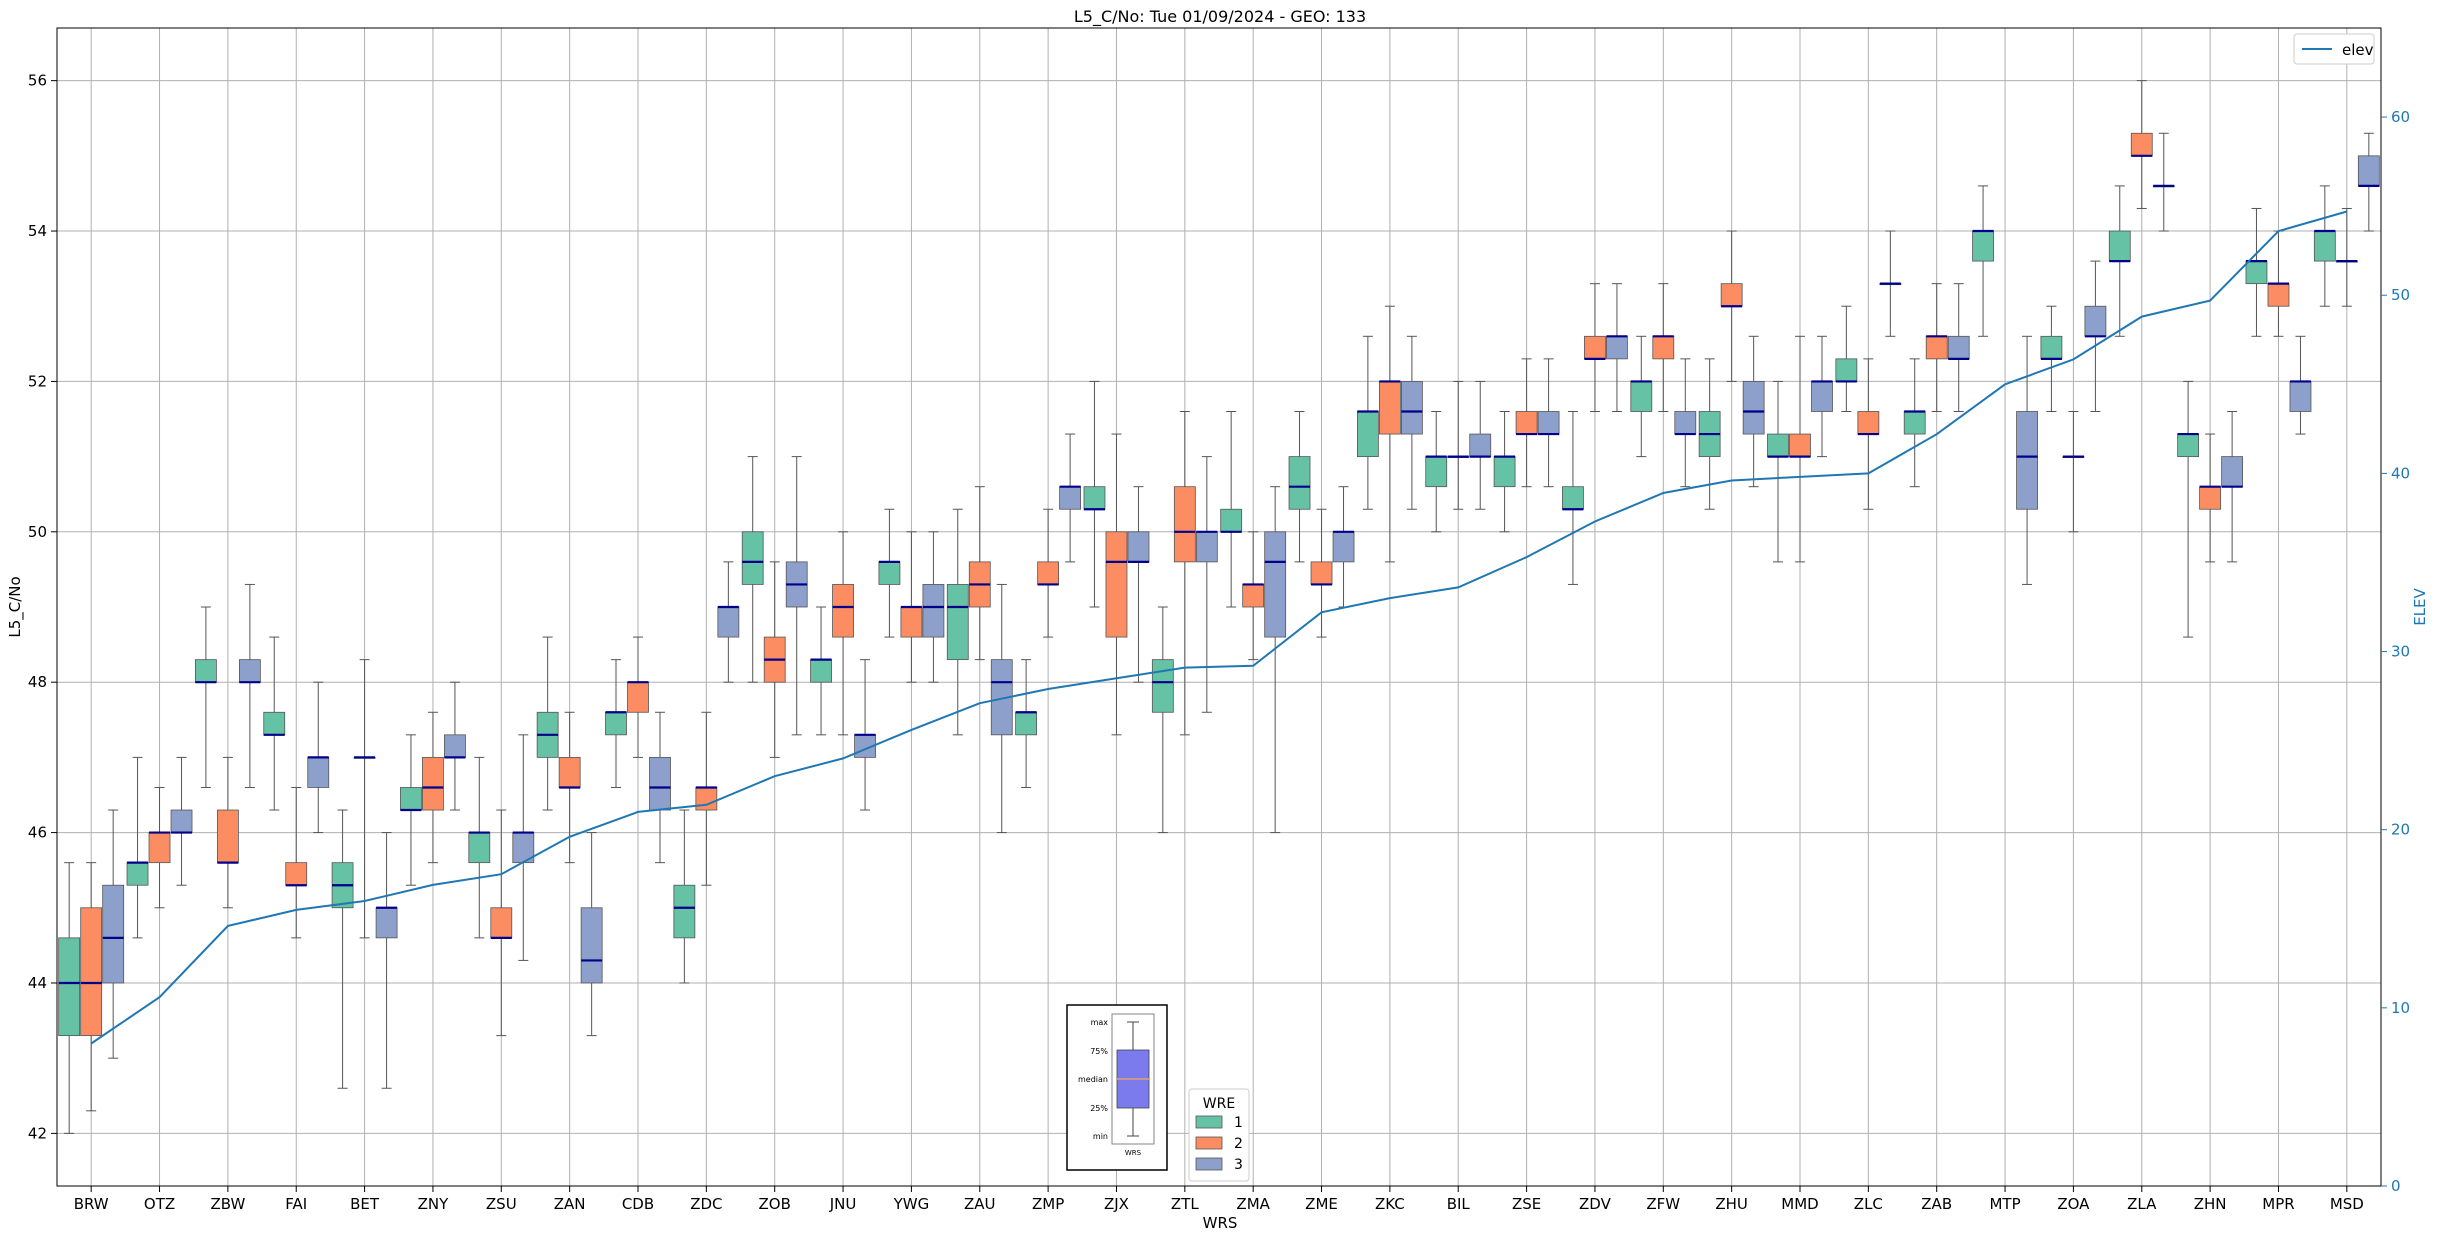  I want to click on x-tick-label-zse: ZSE, so click(1526, 1204).